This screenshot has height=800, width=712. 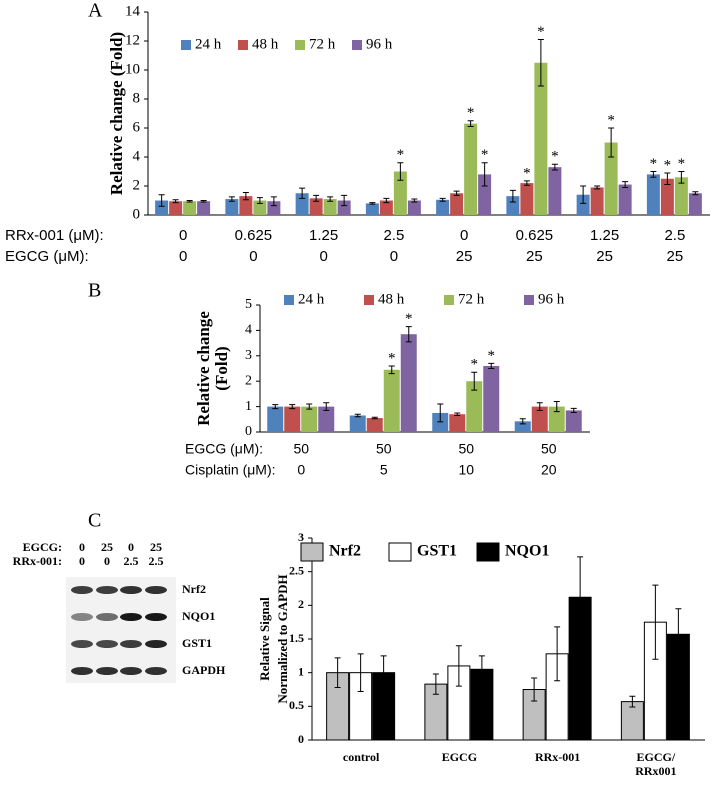 I want to click on x-tick-label: RRx-001, so click(x=557, y=757).